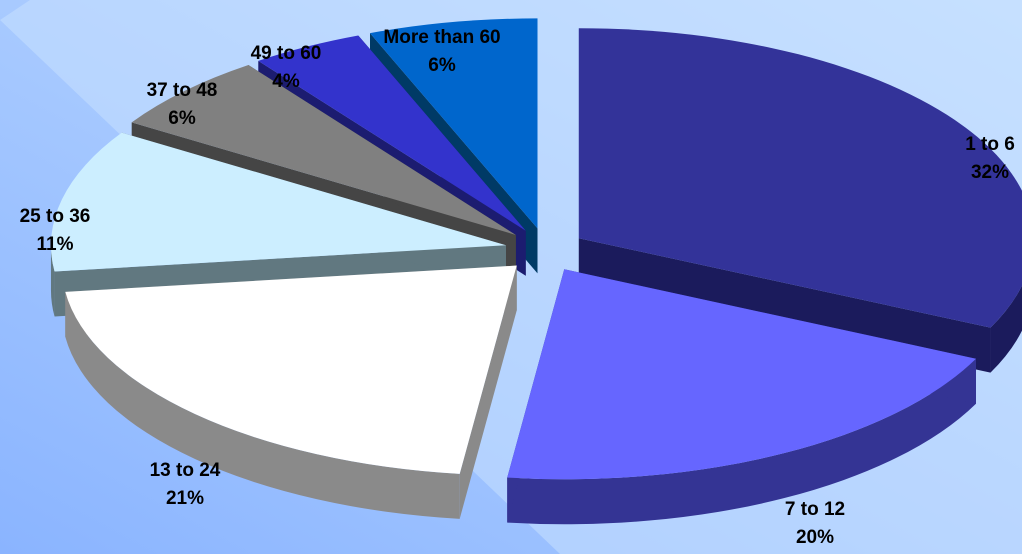  Describe the element at coordinates (185, 498) in the screenshot. I see `label-percent-13-to-24: 21%` at that location.